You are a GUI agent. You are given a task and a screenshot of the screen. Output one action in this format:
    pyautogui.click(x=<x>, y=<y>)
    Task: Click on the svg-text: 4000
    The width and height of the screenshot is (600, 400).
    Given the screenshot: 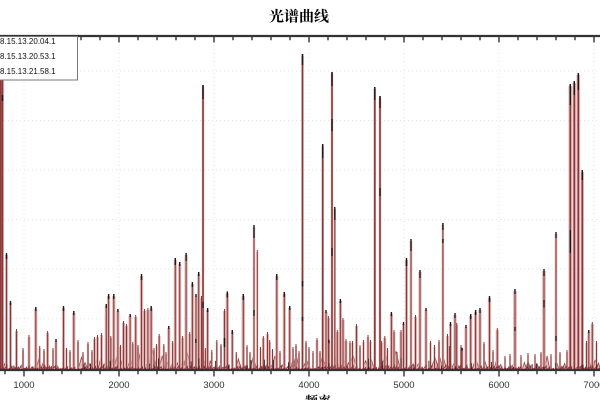 What is the action you would take?
    pyautogui.click(x=308, y=385)
    